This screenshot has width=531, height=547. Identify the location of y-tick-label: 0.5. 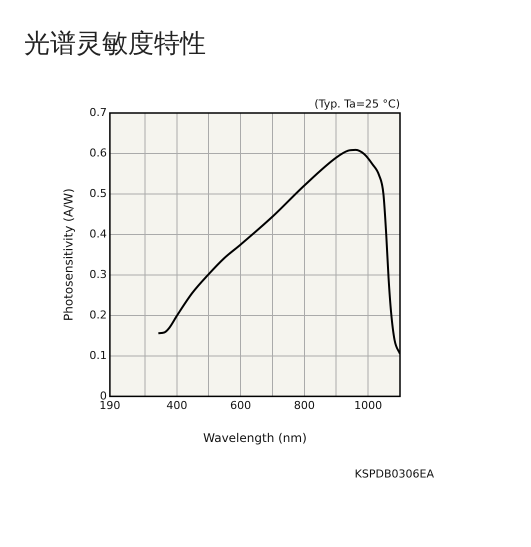
(98, 193).